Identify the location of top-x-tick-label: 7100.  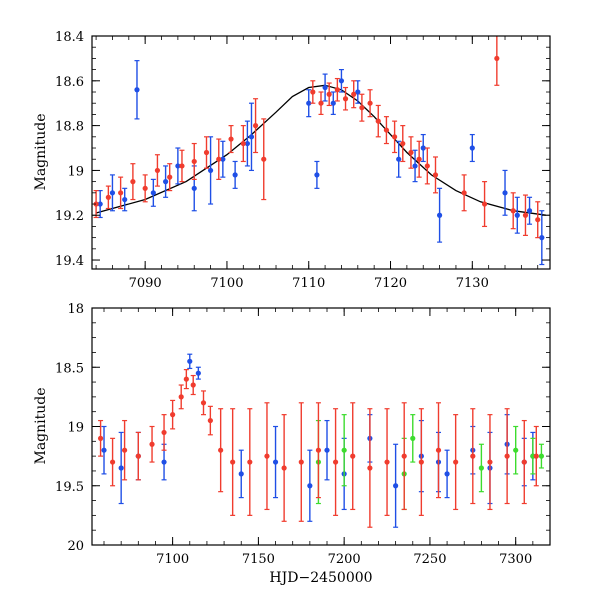
(226, 283).